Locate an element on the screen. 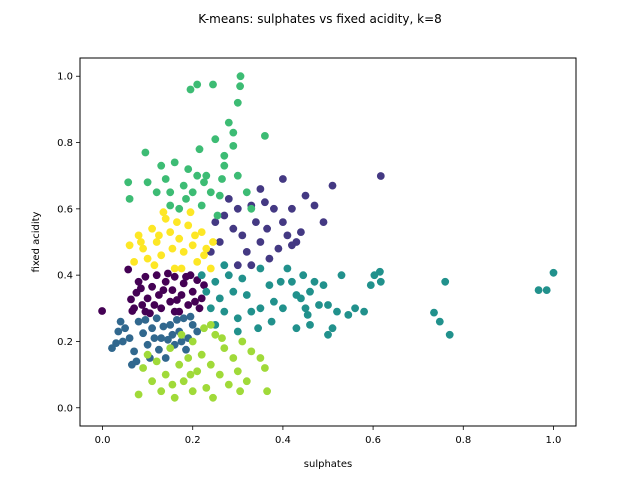 The image size is (640, 480). y-axis-label: fixed acidity is located at coordinates (36, 241).